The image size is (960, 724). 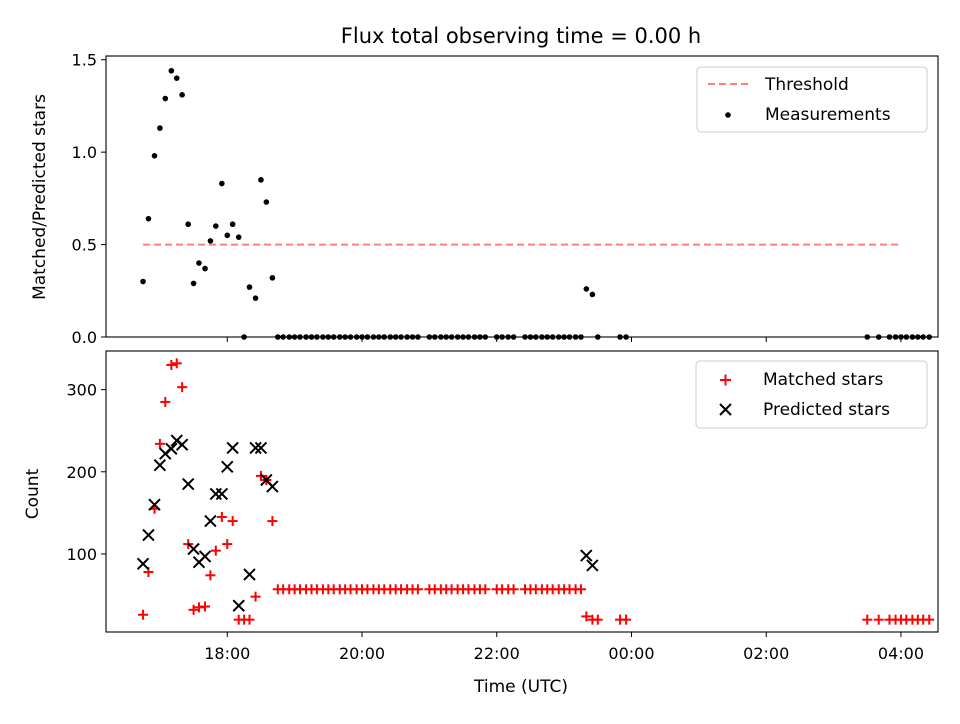 What do you see at coordinates (828, 115) in the screenshot?
I see `legend-measurements-label: Measurements` at bounding box center [828, 115].